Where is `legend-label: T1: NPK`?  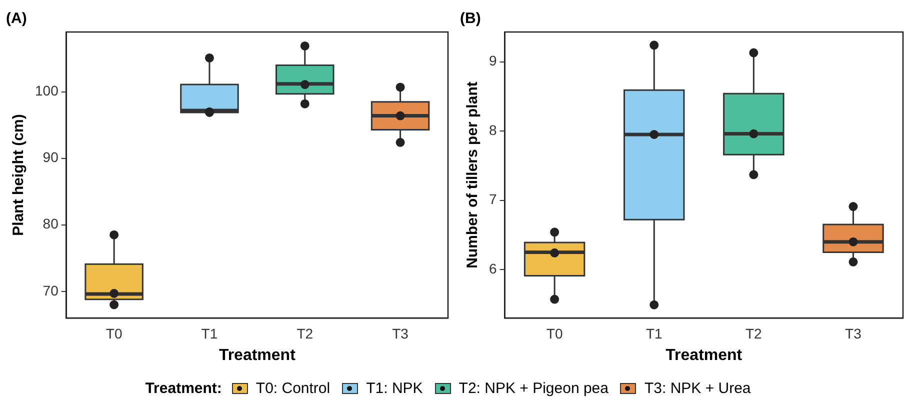 legend-label: T1: NPK is located at coordinates (394, 388).